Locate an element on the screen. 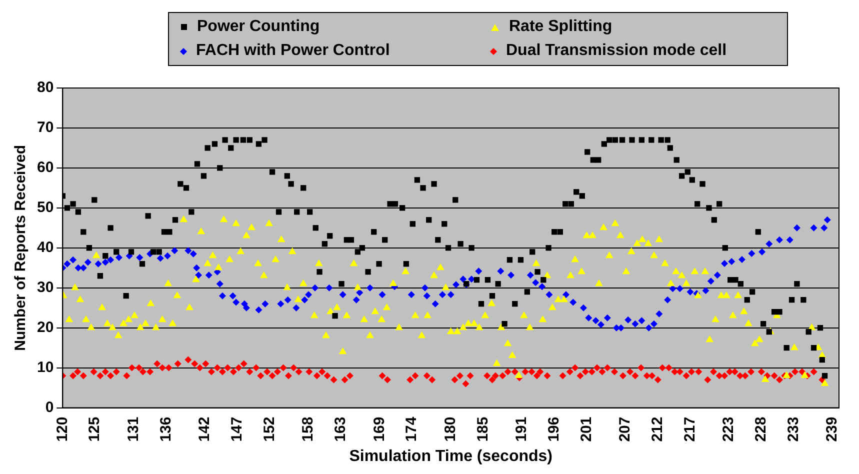 The width and height of the screenshot is (859, 474). y-tick-label: 40 is located at coordinates (45, 247).